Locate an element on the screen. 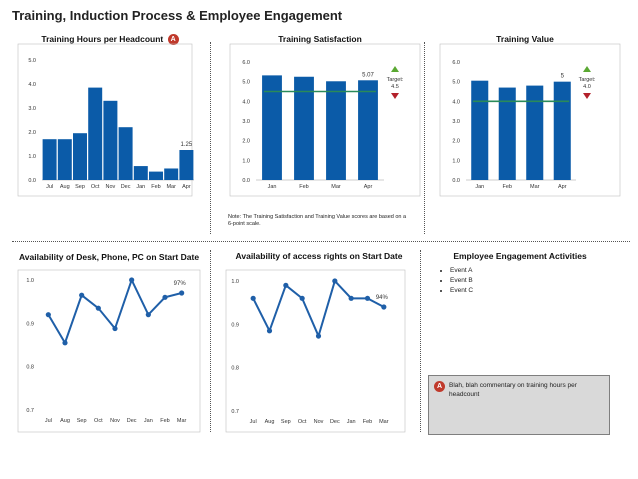 This screenshot has height=479, width=638. vertical-divider-bottom-left is located at coordinates (210, 341).